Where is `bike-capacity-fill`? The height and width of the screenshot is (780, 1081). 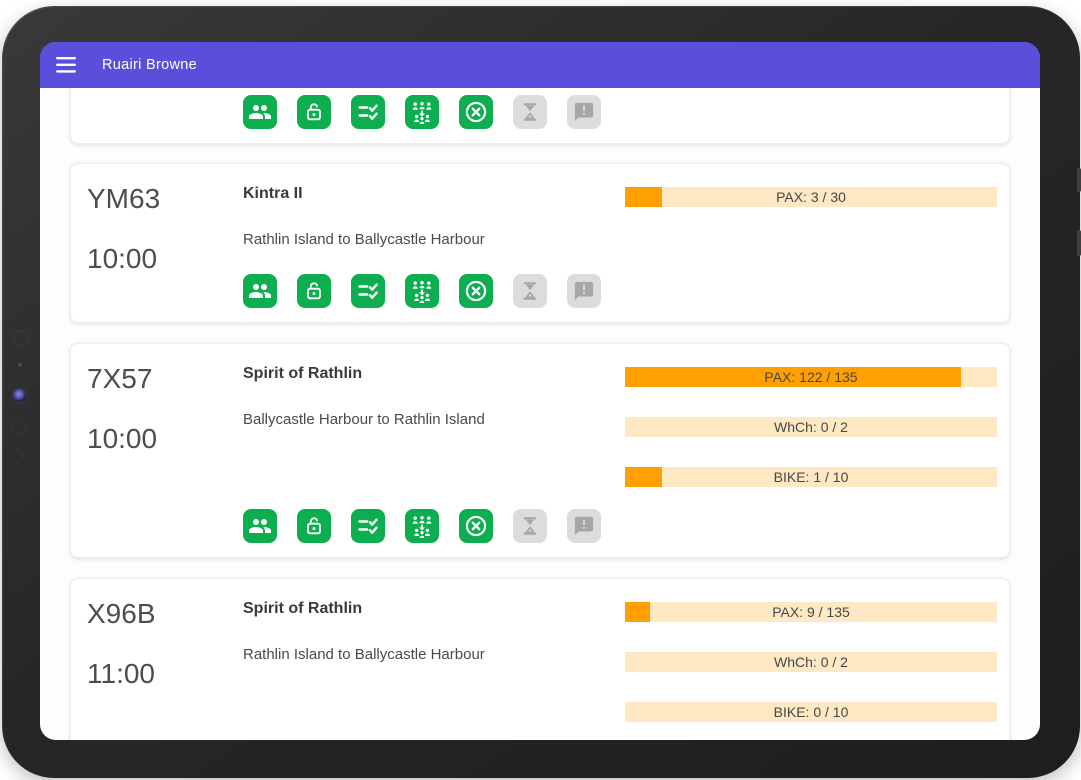
bike-capacity-fill is located at coordinates (644, 477).